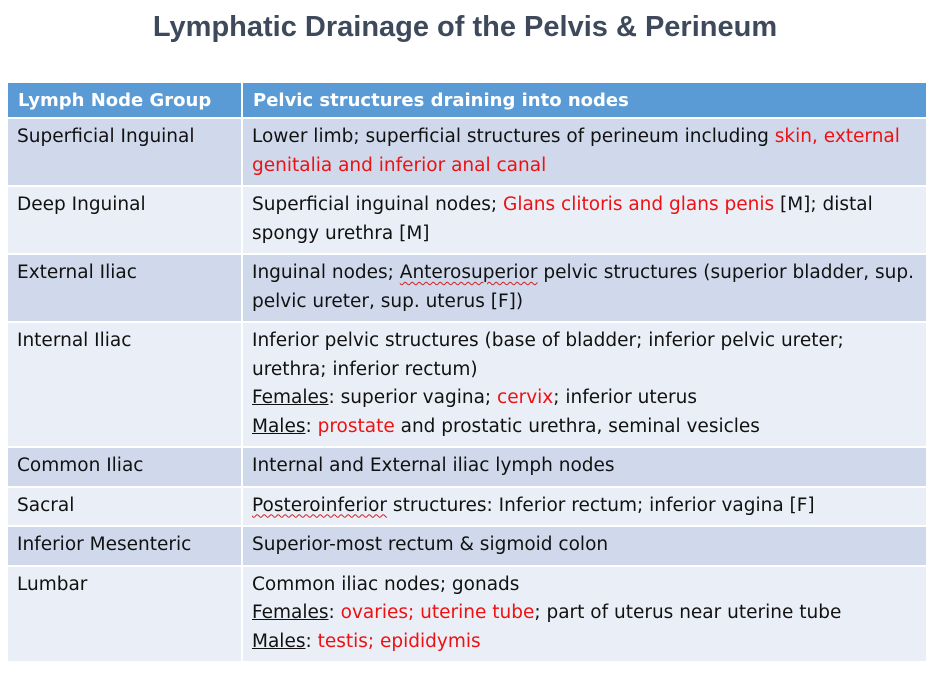 This screenshot has height=689, width=930. I want to click on drainage-cell: Internal and External iliac lymph nodes, so click(584, 466).